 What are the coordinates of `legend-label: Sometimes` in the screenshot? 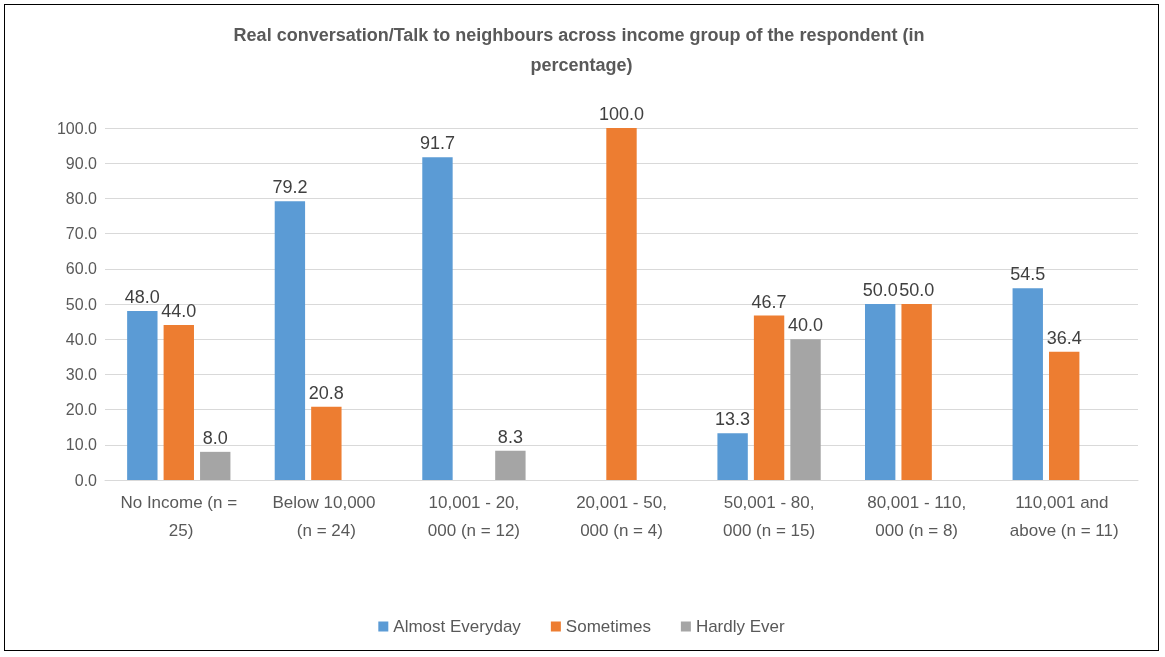 It's located at (608, 626).